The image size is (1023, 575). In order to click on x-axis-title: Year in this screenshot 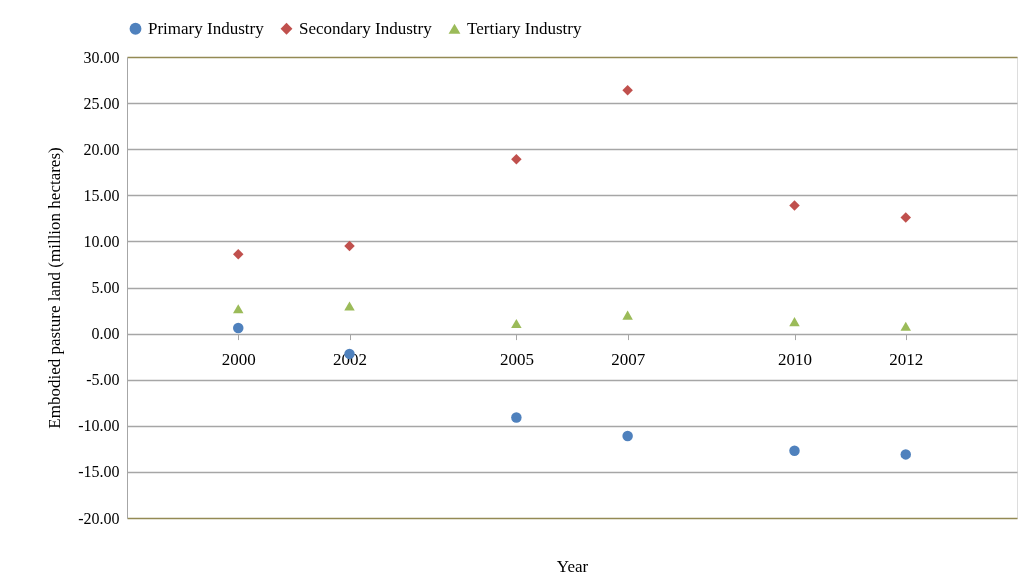, I will do `click(572, 565)`.